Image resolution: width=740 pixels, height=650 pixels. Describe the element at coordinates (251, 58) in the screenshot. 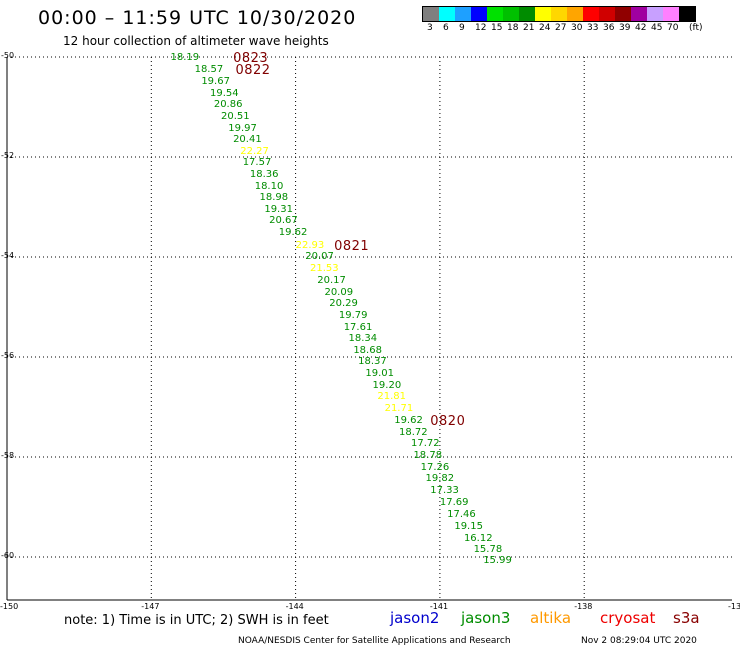

I see `pass-time-label: 0823` at that location.